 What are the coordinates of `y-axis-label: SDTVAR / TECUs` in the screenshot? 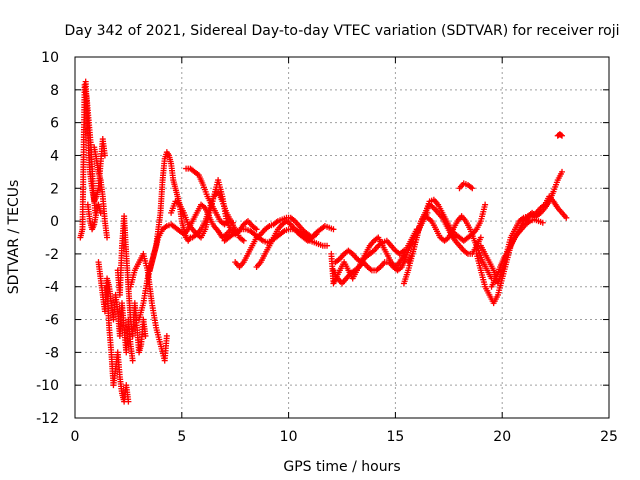 It's located at (14, 237).